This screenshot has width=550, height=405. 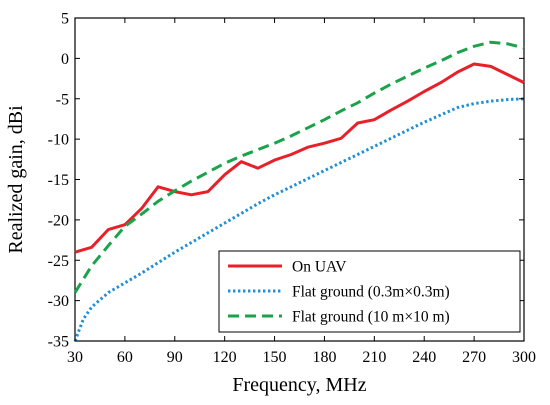 What do you see at coordinates (424, 357) in the screenshot?
I see `x-tick-label: 240` at bounding box center [424, 357].